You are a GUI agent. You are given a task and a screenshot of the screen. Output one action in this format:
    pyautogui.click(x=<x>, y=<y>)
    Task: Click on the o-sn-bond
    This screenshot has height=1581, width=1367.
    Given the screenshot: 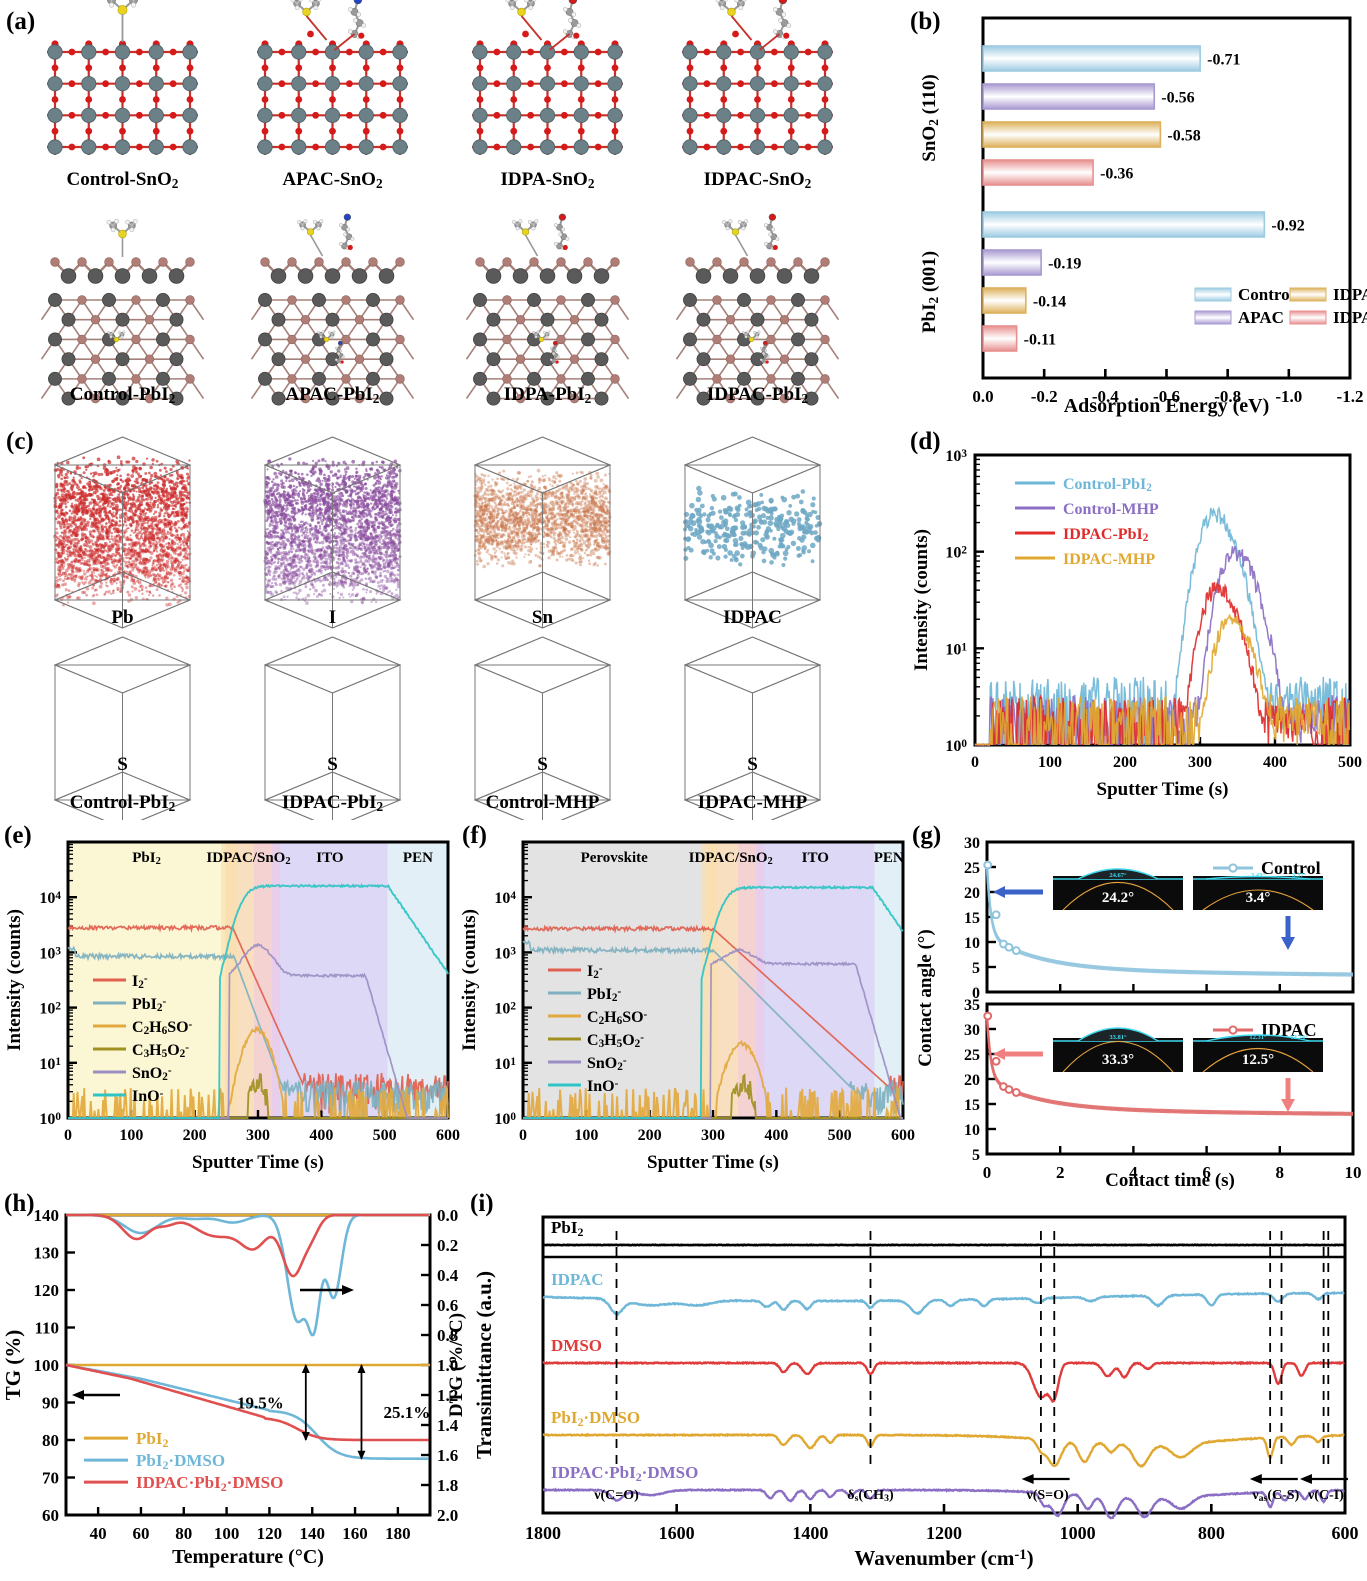 What is the action you would take?
    pyautogui.click(x=770, y=42)
    